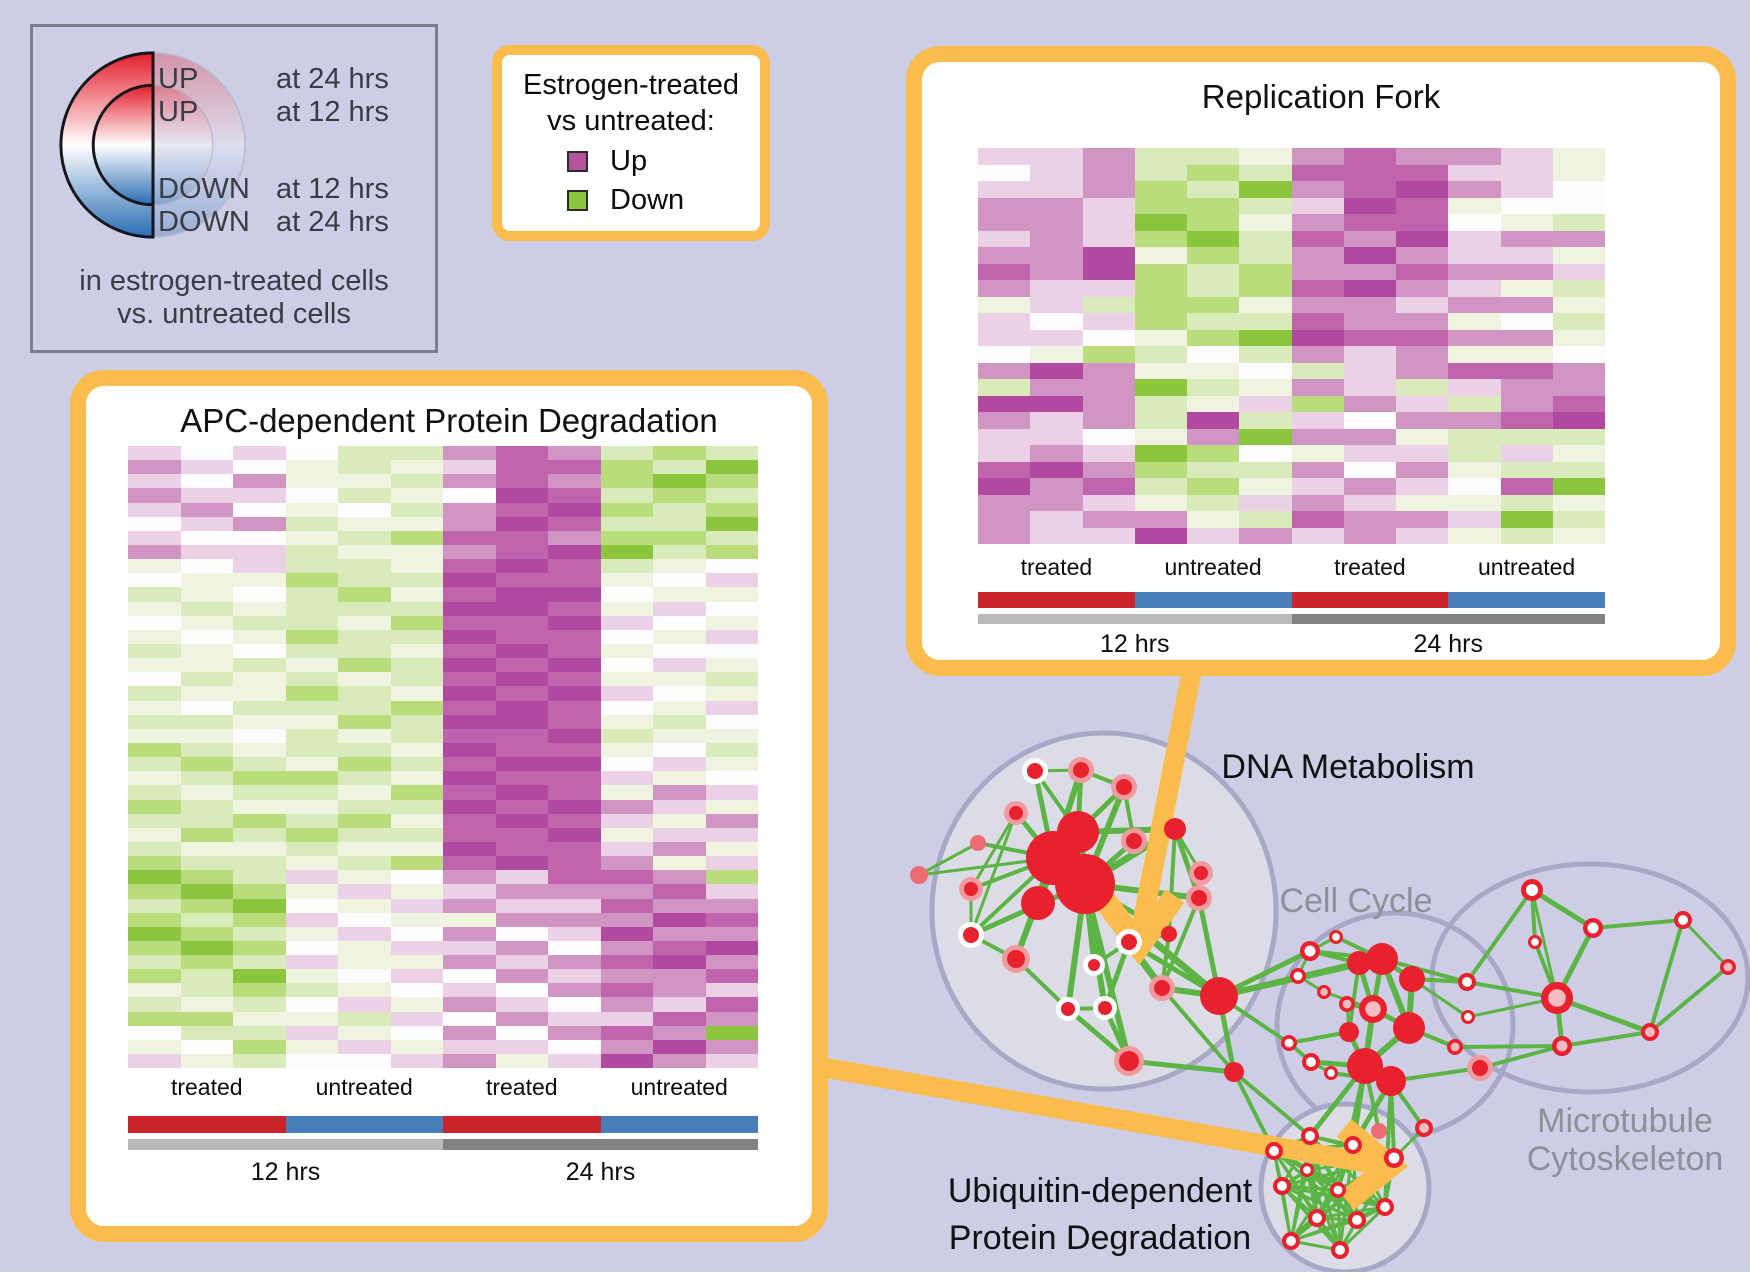 This screenshot has height=1279, width=1750. What do you see at coordinates (1291, 567) in the screenshot?
I see `rf-group-labels: treated untreated treated untreated` at bounding box center [1291, 567].